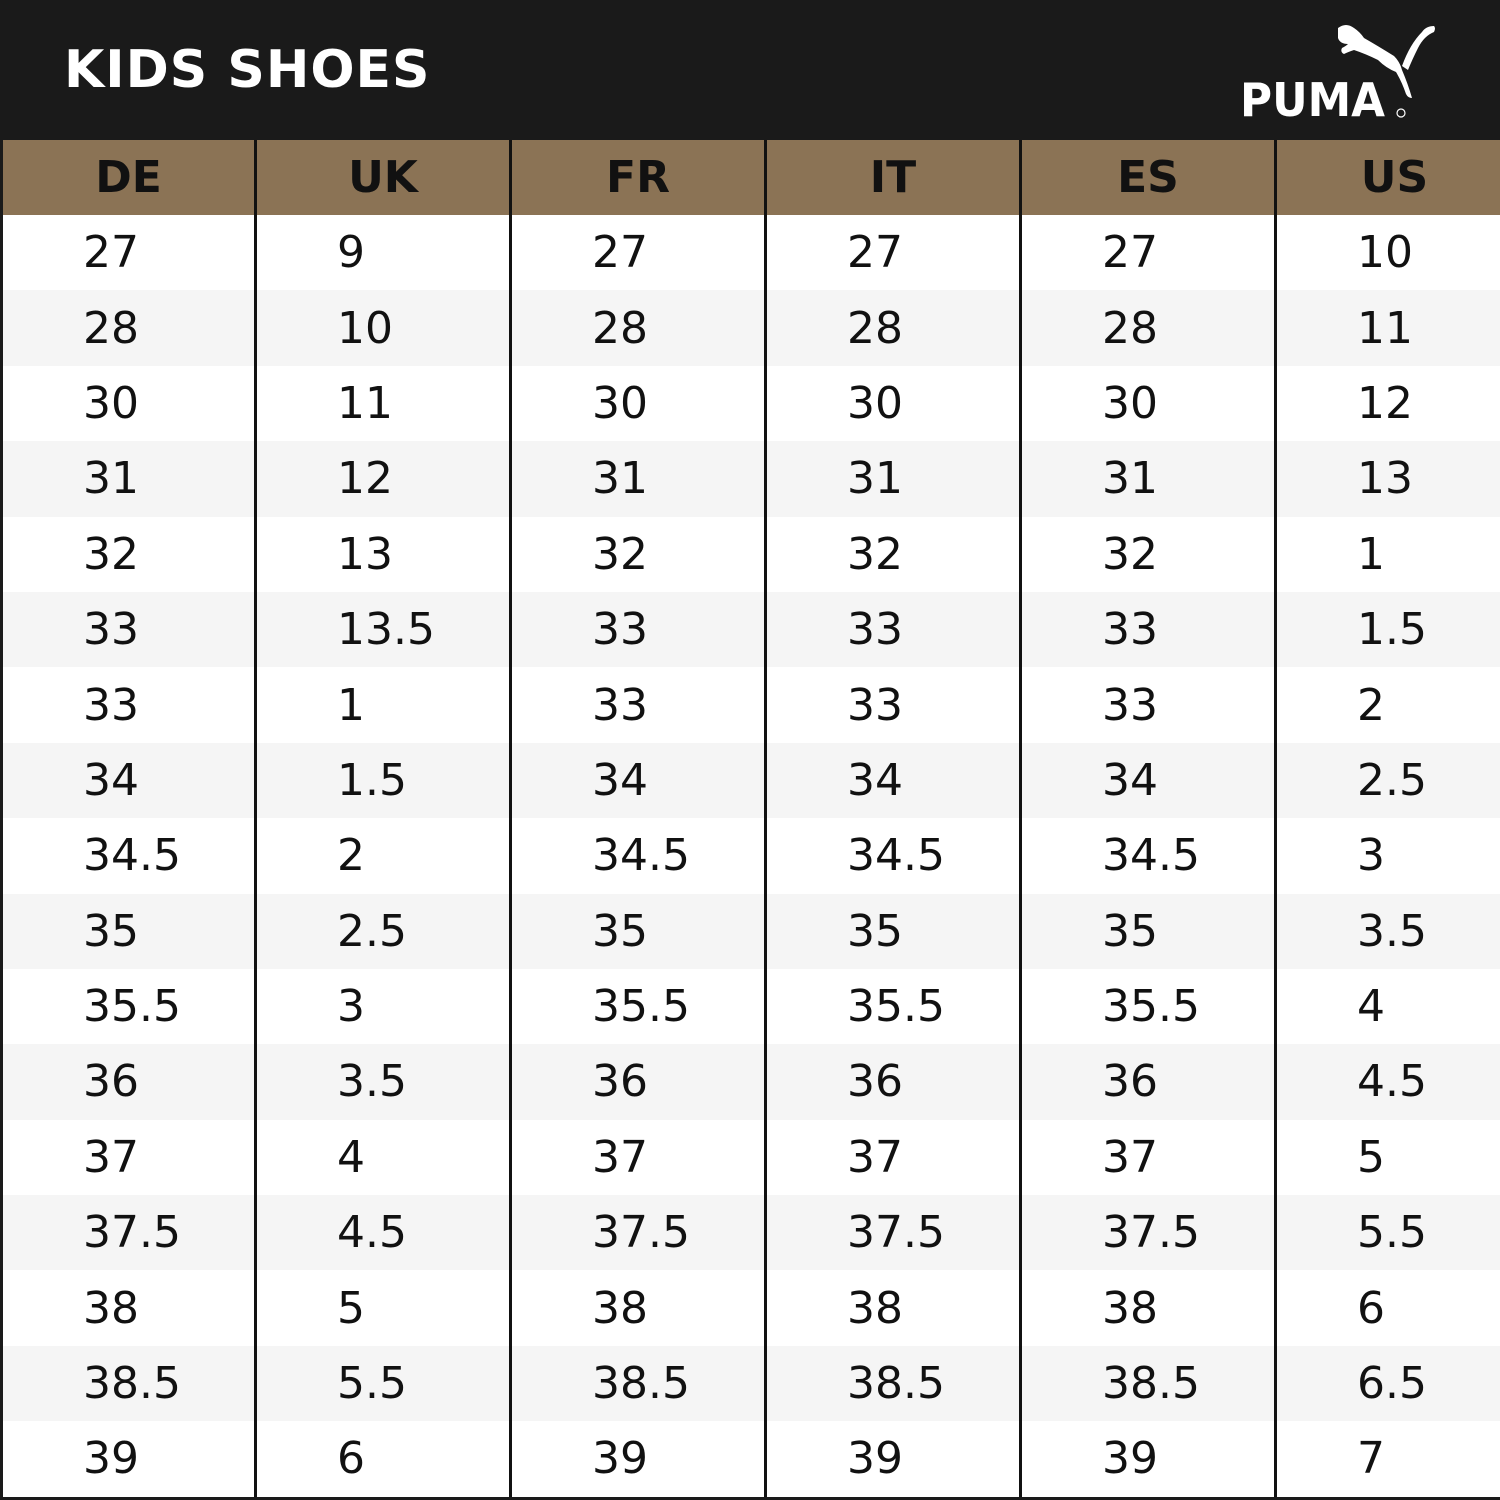 The height and width of the screenshot is (1500, 1500). I want to click on column-header: DE, so click(128, 177).